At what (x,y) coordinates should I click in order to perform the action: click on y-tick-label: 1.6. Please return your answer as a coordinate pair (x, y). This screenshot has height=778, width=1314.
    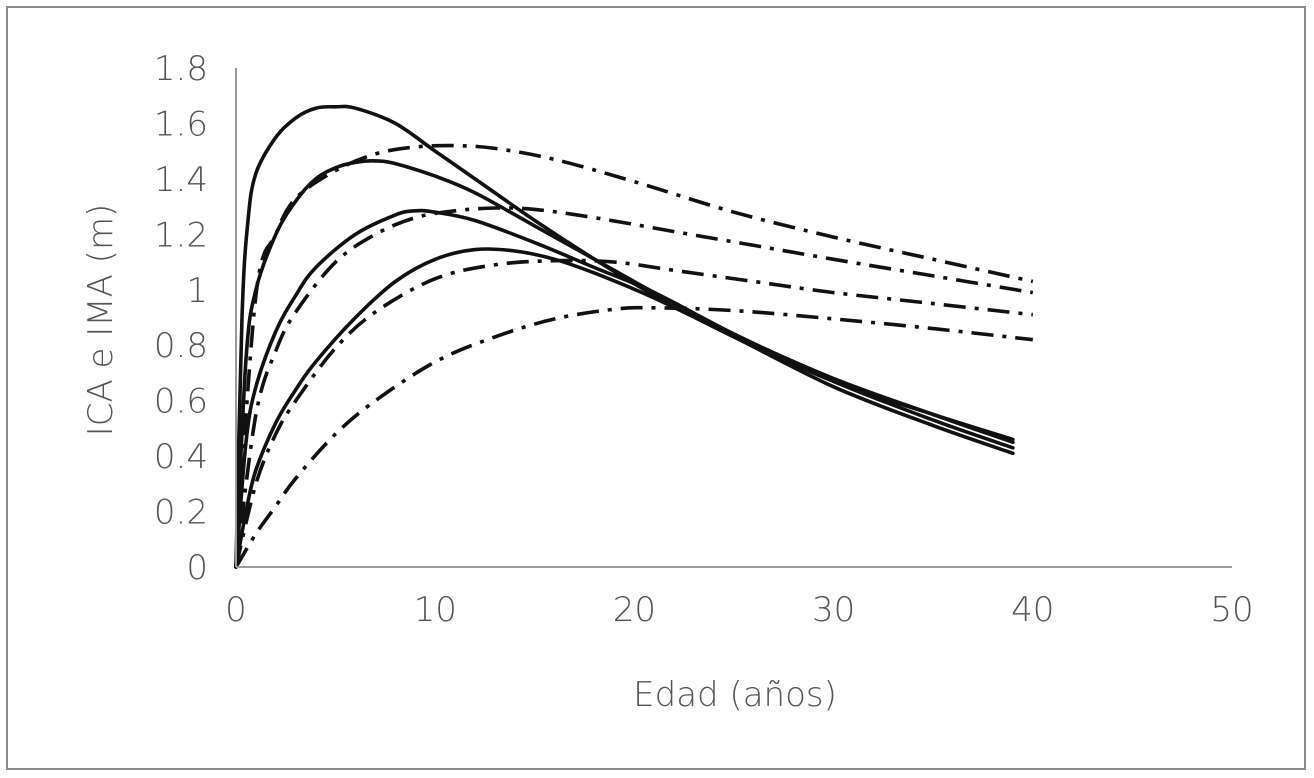
    Looking at the image, I should click on (181, 124).